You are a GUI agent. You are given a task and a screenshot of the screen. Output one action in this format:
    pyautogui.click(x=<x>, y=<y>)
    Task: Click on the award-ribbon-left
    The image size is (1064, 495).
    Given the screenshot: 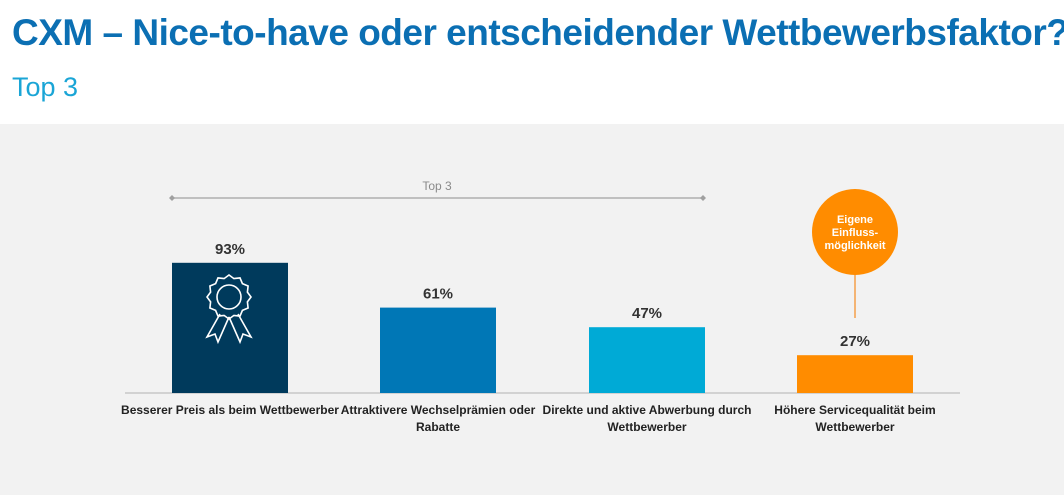 What is the action you would take?
    pyautogui.click(x=217, y=329)
    